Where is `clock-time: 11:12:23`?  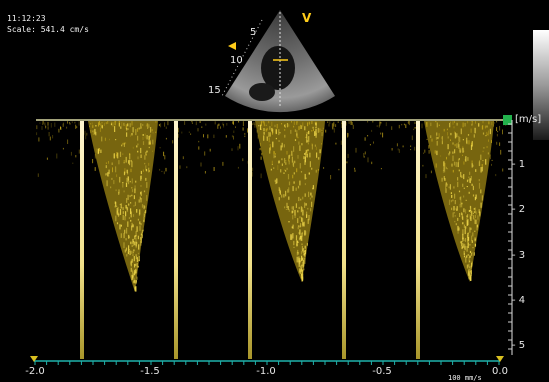 clock-time: 11:12:23 is located at coordinates (26, 18).